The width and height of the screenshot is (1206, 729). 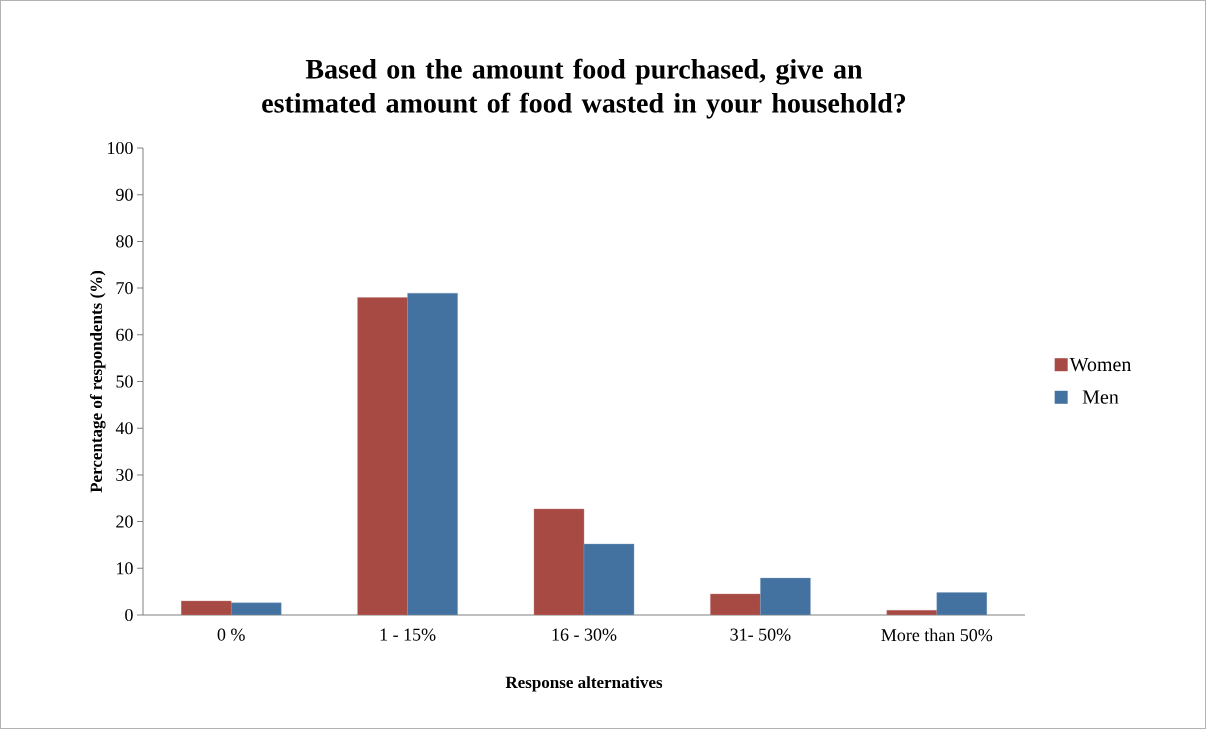 What do you see at coordinates (124, 241) in the screenshot?
I see `y-tick-label: 80` at bounding box center [124, 241].